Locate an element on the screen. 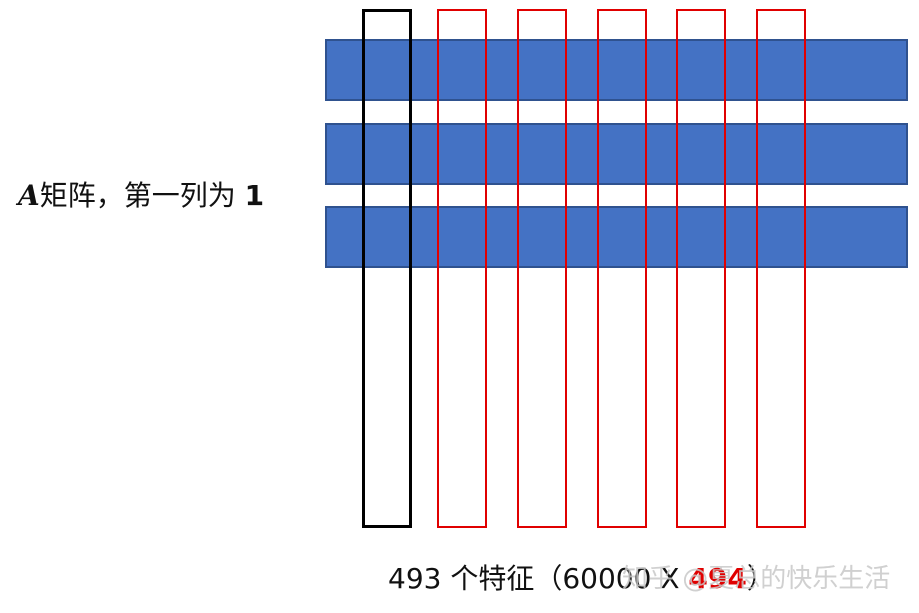 This screenshot has height=613, width=919. feature-count-caption: 493 个特征（60000 X 494） is located at coordinates (581, 579).